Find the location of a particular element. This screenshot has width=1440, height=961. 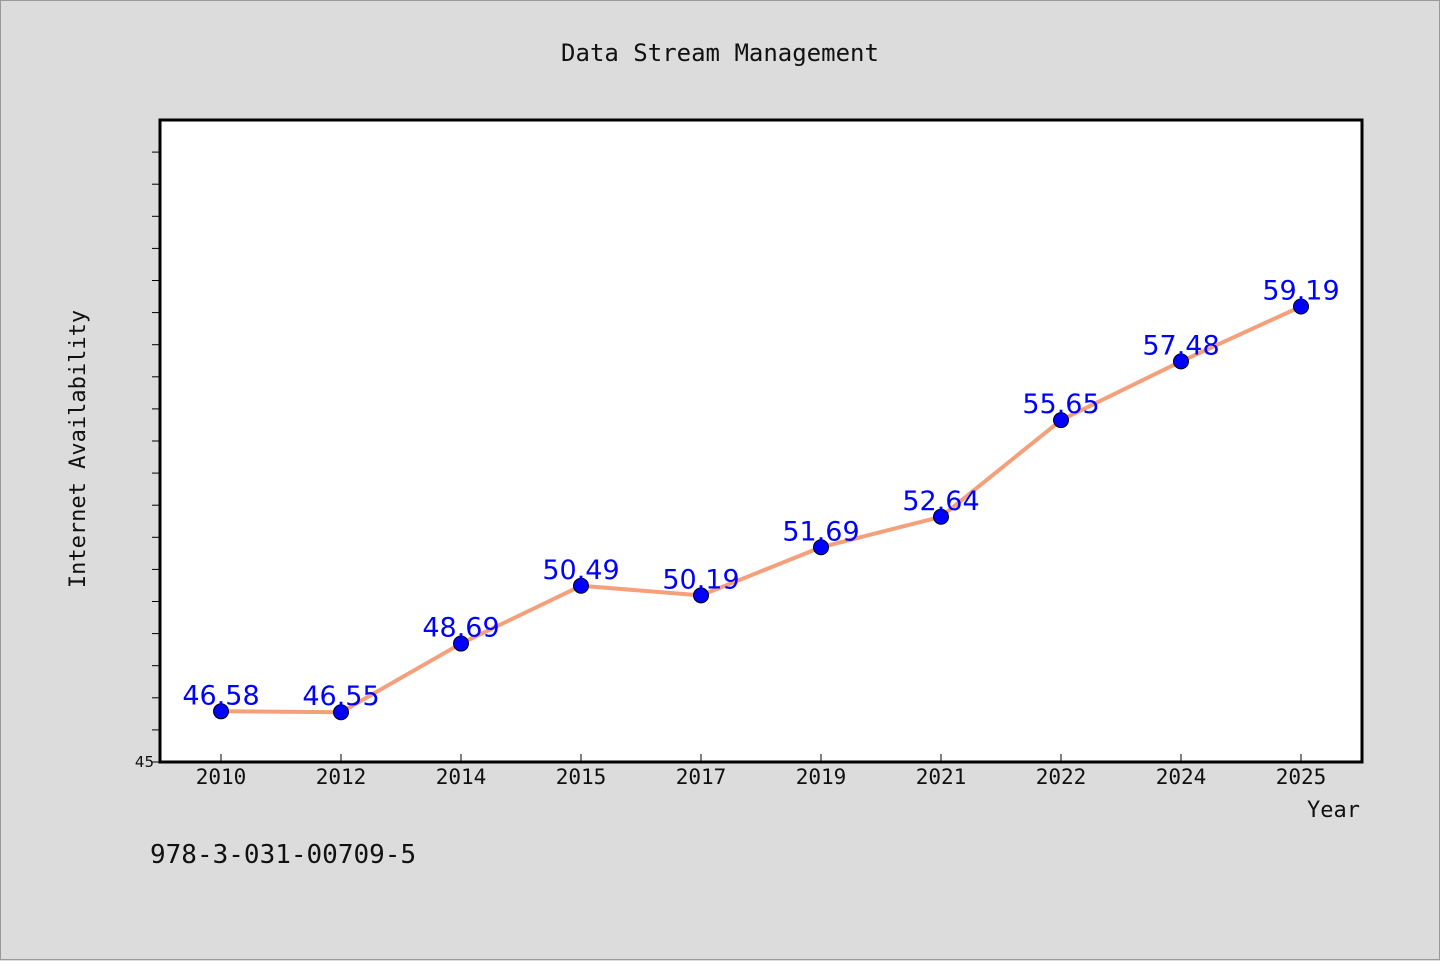

y-axis-tick-labels: 45 is located at coordinates (144, 762).